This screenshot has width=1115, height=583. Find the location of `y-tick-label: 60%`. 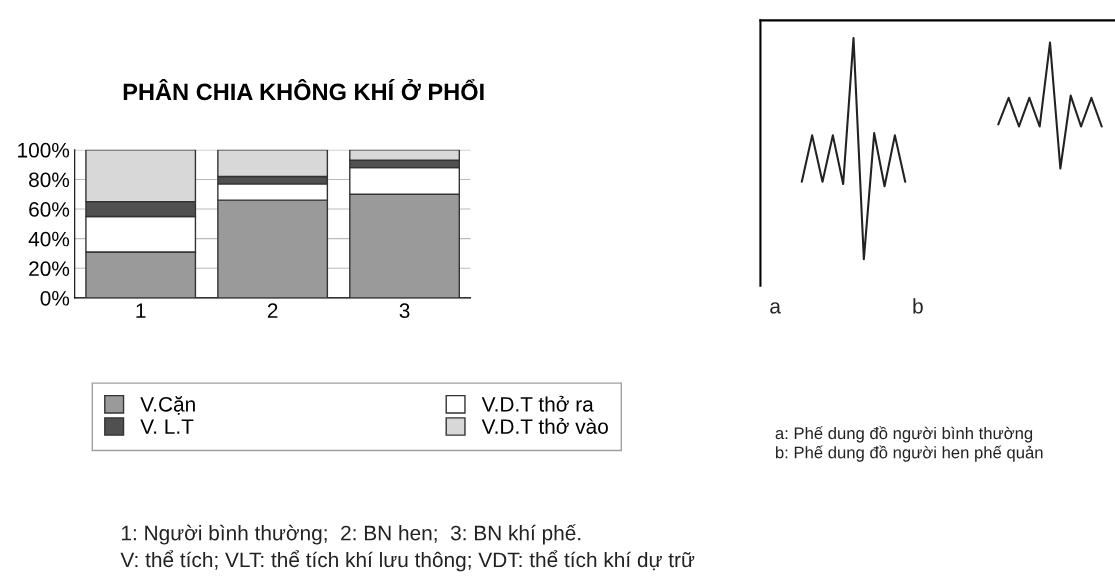

y-tick-label: 60% is located at coordinates (49, 209).